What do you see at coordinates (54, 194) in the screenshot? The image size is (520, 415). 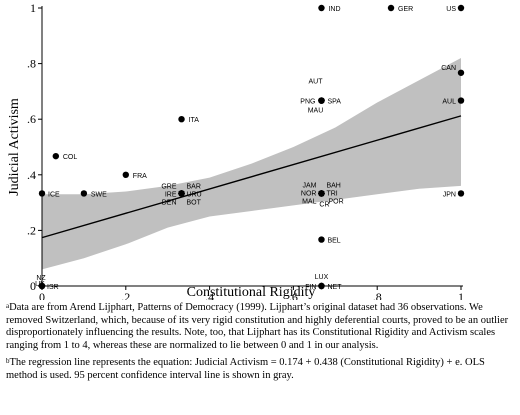 I see `point-label: ICE` at bounding box center [54, 194].